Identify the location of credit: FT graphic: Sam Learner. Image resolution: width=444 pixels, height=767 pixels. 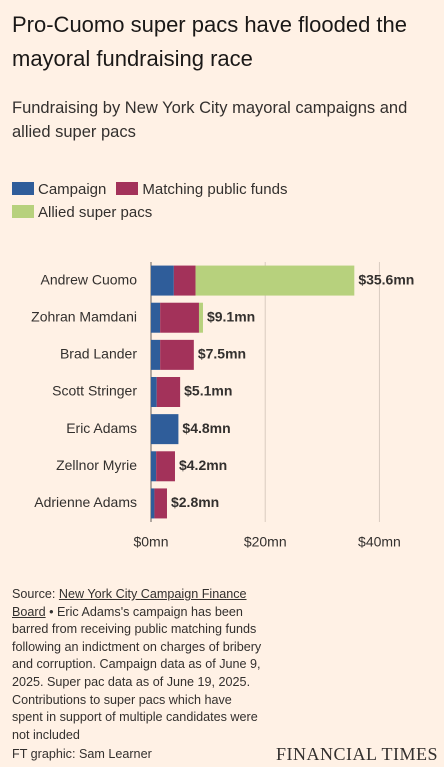
(82, 754).